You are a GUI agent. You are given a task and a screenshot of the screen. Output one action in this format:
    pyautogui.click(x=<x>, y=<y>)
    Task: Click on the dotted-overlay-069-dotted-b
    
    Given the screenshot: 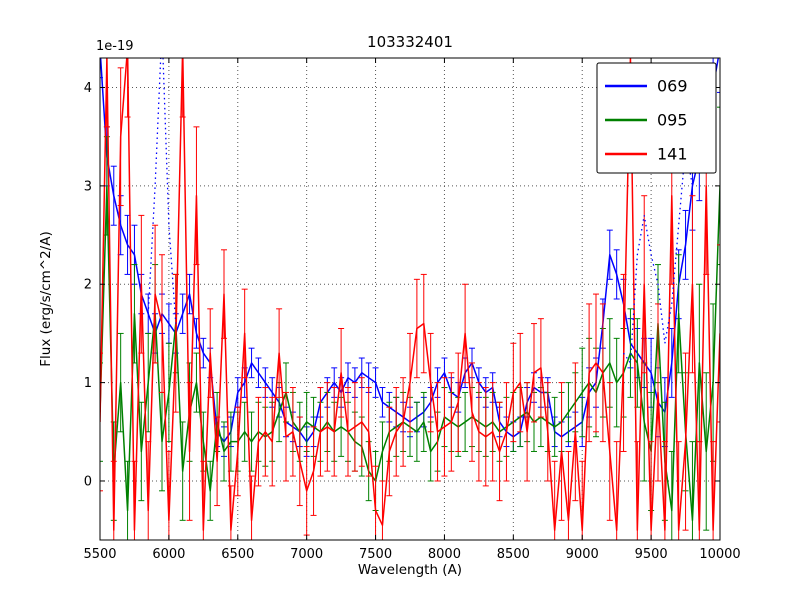 What is the action you would take?
    pyautogui.click(x=658, y=255)
    